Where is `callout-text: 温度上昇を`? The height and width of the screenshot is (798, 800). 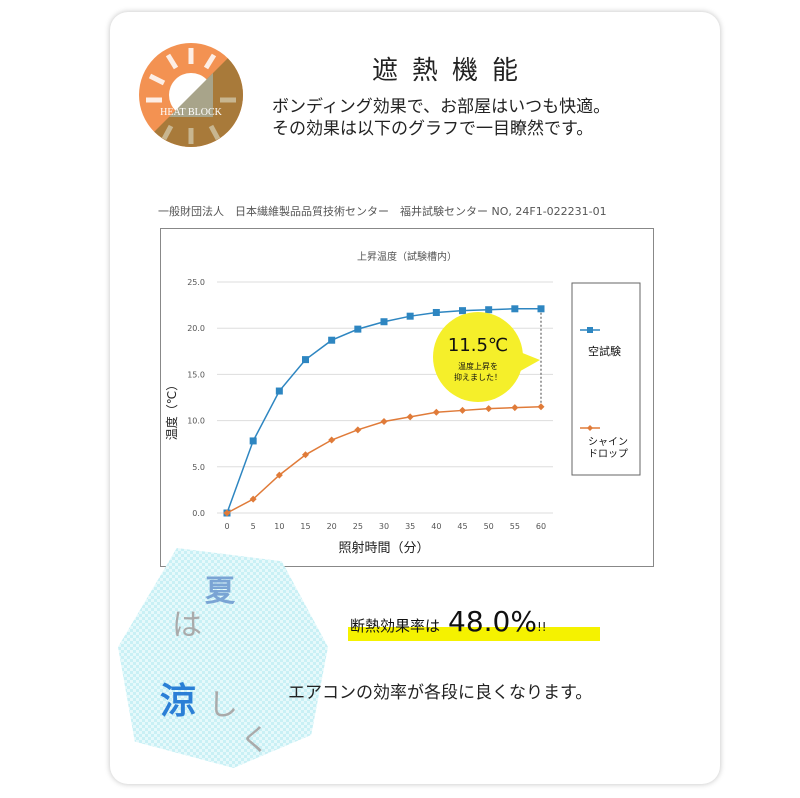 callout-text: 温度上昇を is located at coordinates (478, 366).